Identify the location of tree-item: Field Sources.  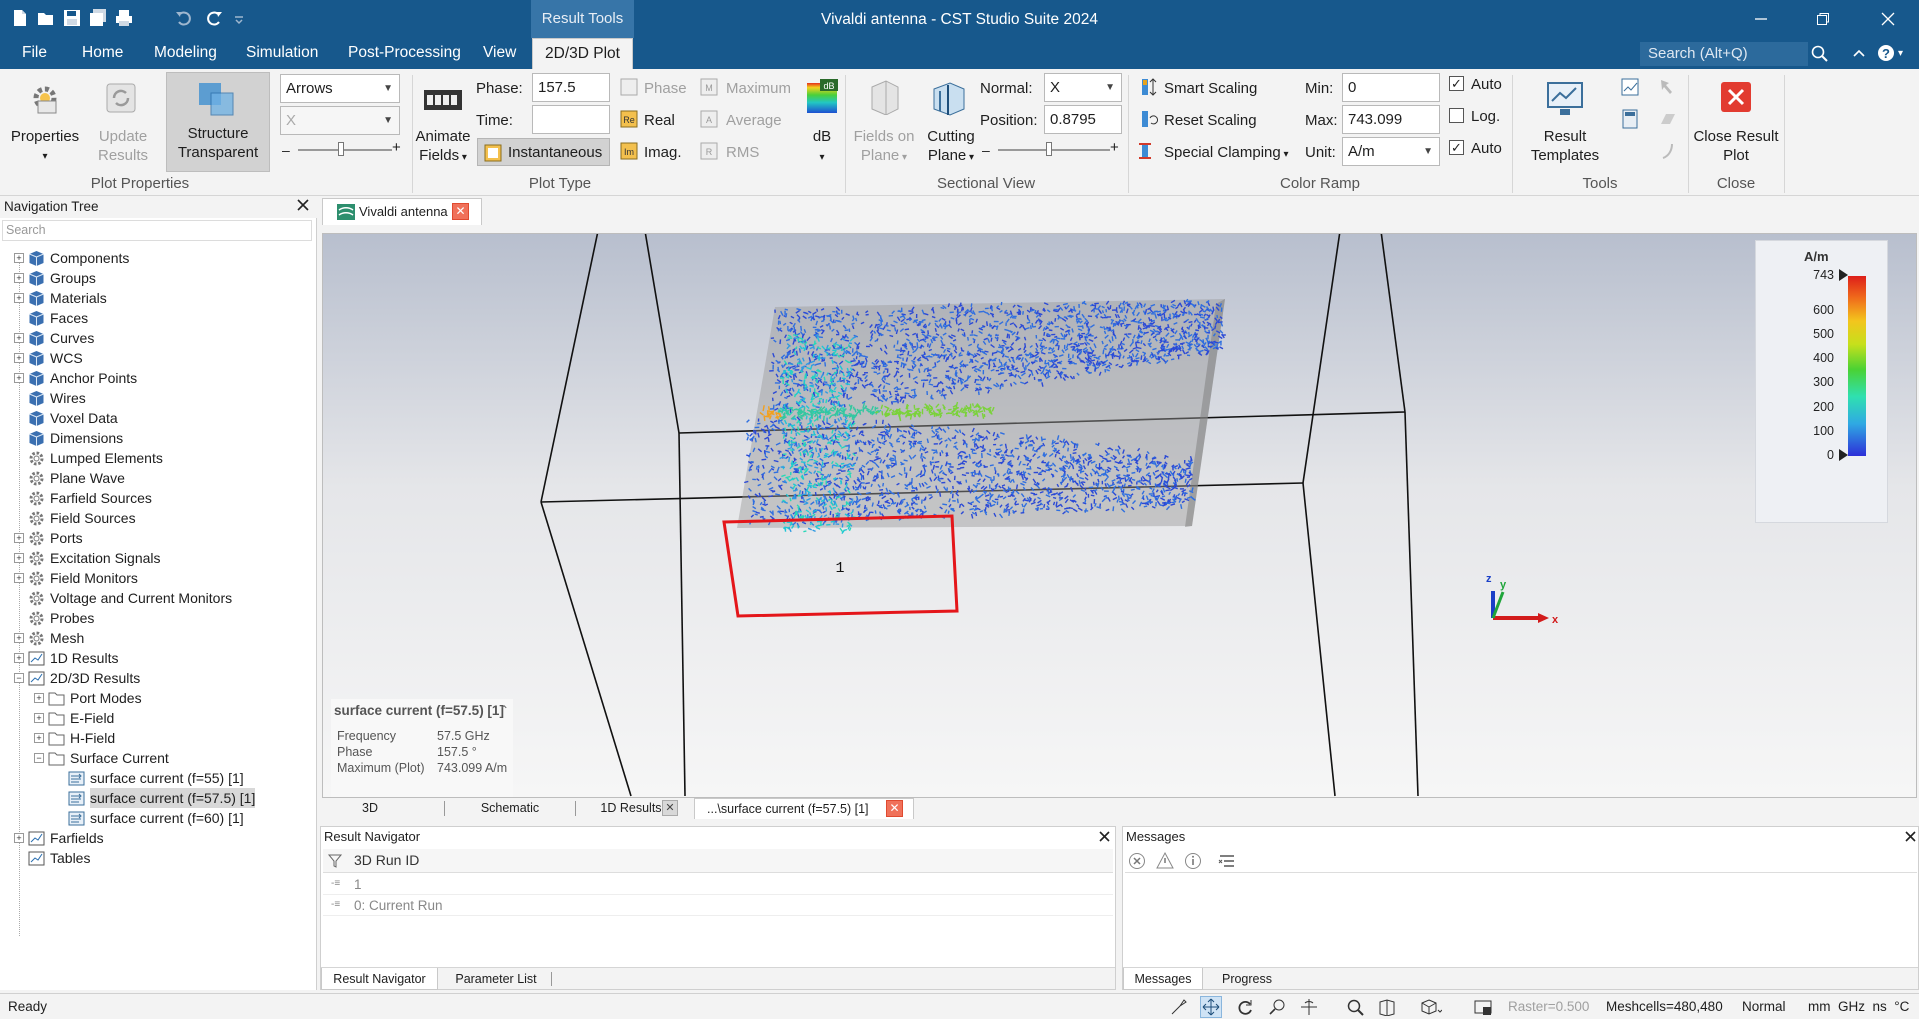
(156, 518).